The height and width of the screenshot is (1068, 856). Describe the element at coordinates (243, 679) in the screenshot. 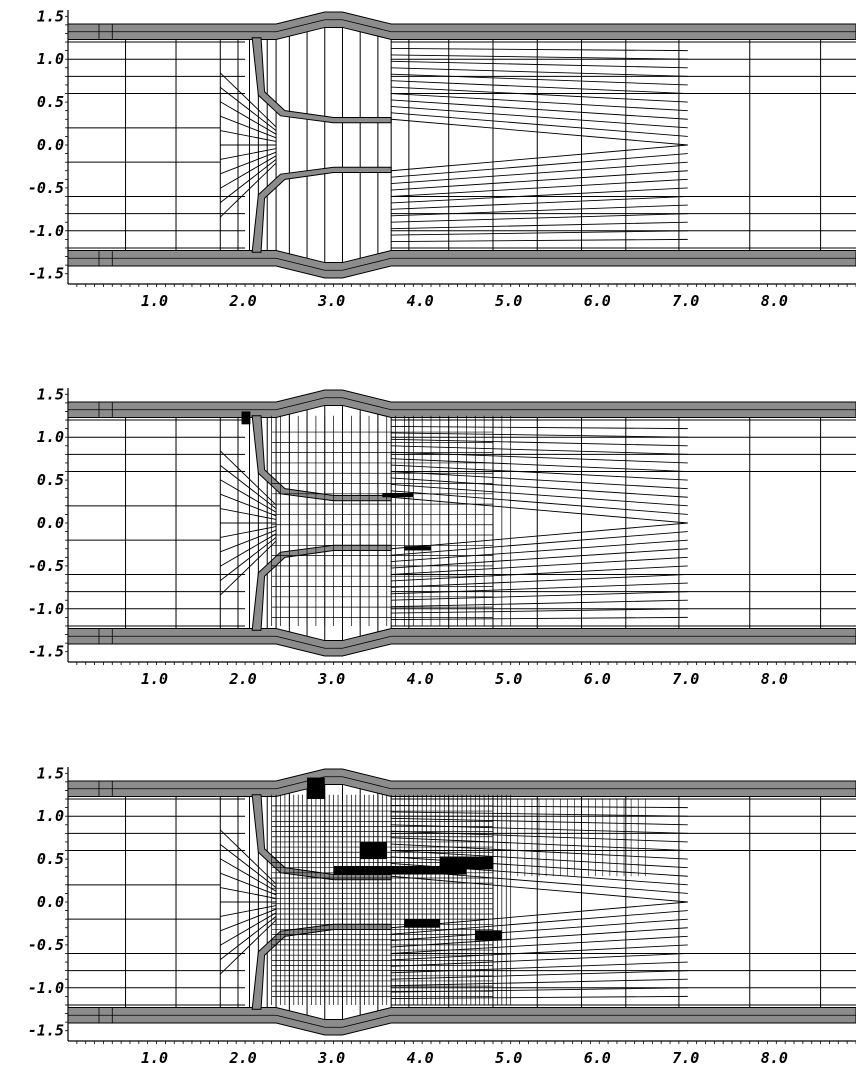

I see `x-tick-label: 2.0` at that location.